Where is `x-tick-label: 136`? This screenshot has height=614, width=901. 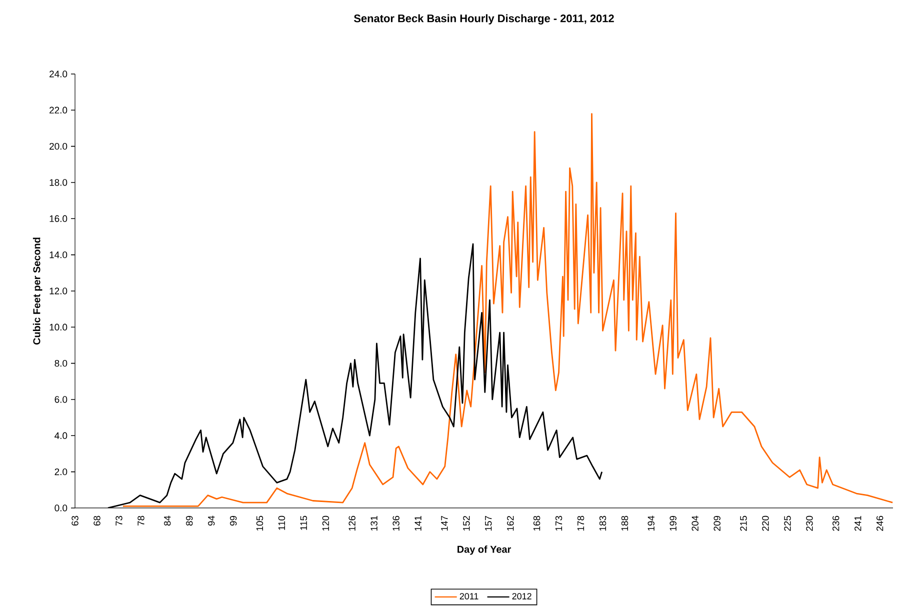
x-tick-label: 136 is located at coordinates (396, 523).